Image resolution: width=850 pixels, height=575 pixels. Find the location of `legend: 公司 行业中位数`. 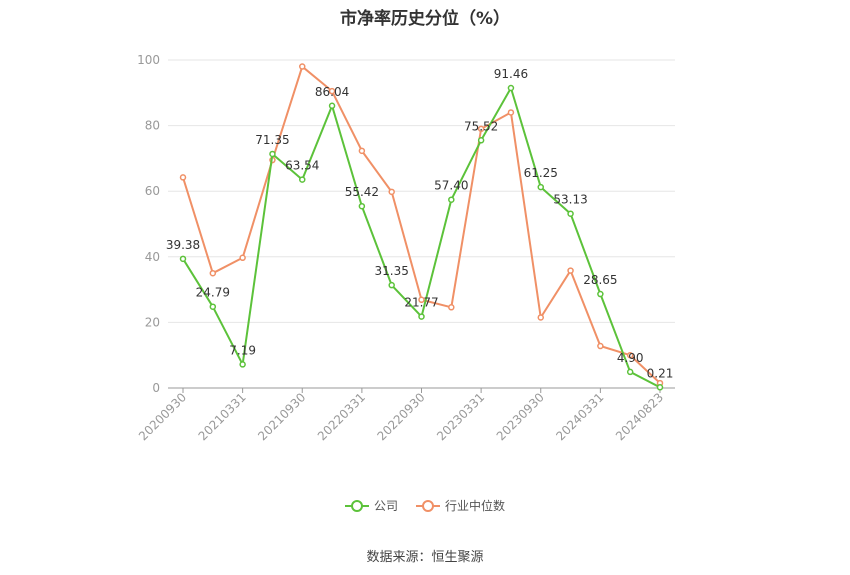

legend: 公司 行业中位数 is located at coordinates (425, 505).